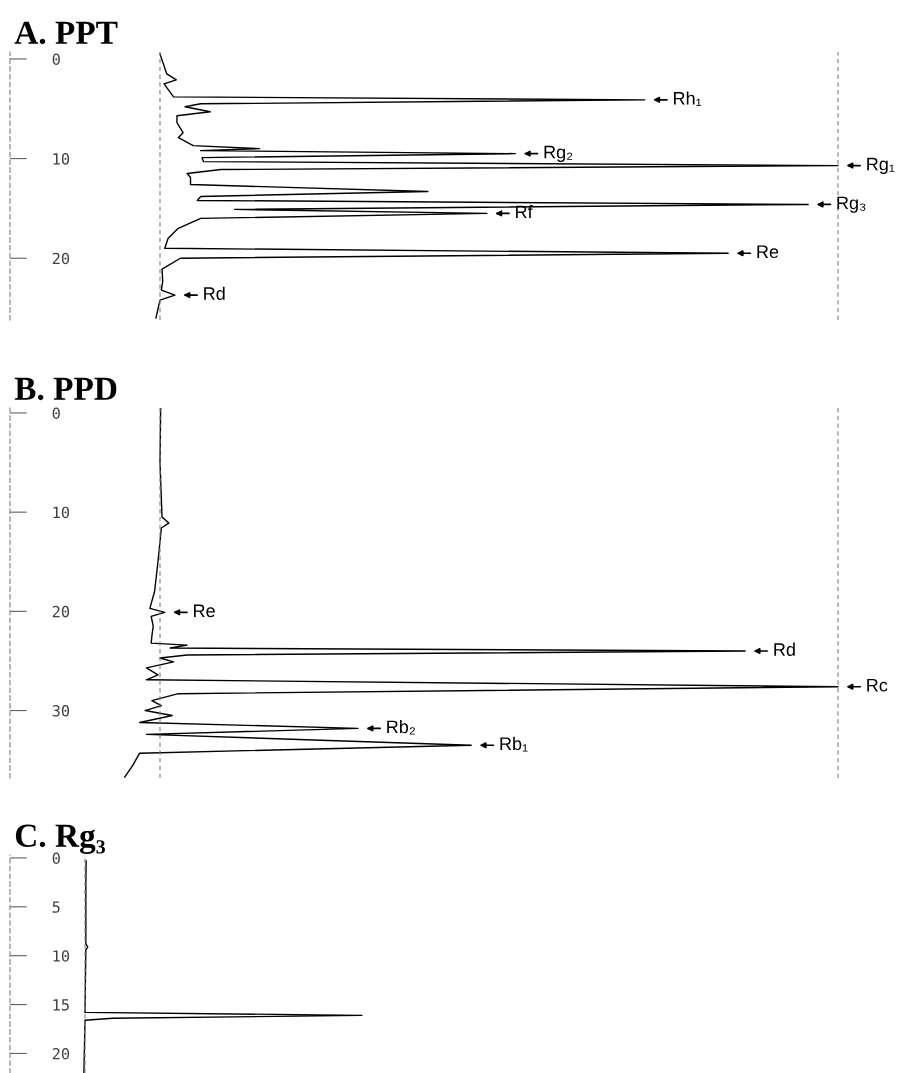 This screenshot has height=1073, width=897. What do you see at coordinates (65, 389) in the screenshot?
I see `chart-title: B. PPD` at bounding box center [65, 389].